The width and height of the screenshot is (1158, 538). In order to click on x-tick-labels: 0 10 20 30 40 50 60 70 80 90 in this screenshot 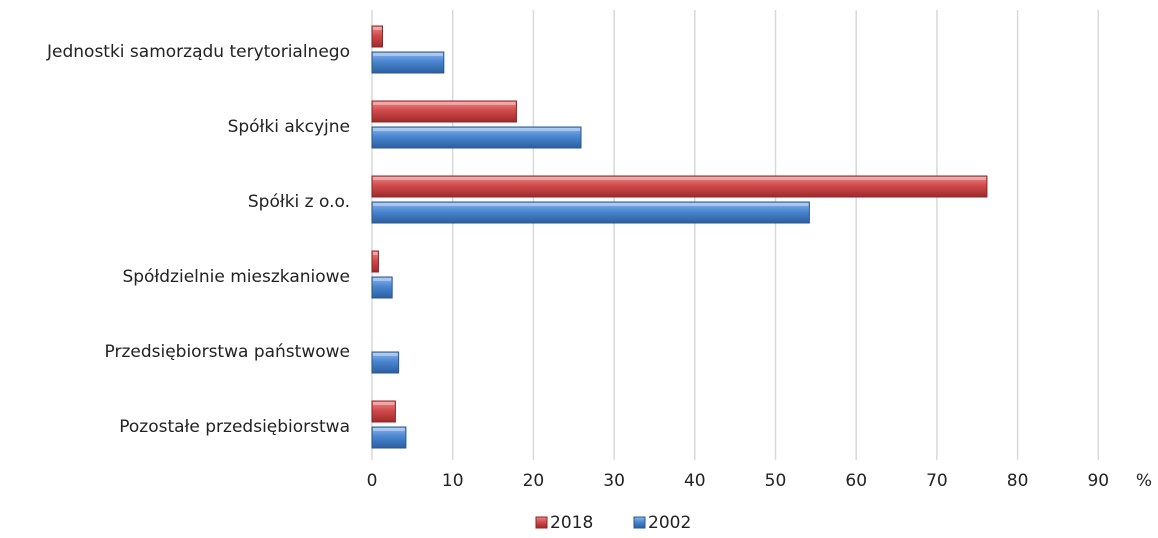, I will do `click(738, 481)`.